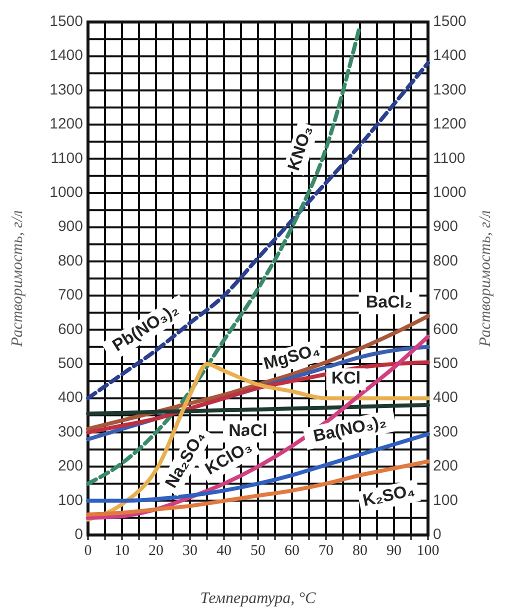 The height and width of the screenshot is (613, 505). Describe the element at coordinates (70, 500) in the screenshot. I see `y-tick-label: 100` at that location.